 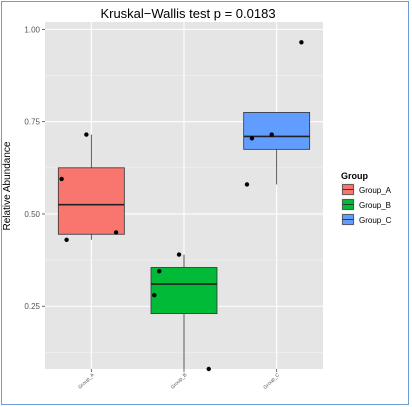 What do you see at coordinates (187, 13) in the screenshot?
I see `chart-title: Kruskal−Wallis test p = 0.0183` at bounding box center [187, 13].